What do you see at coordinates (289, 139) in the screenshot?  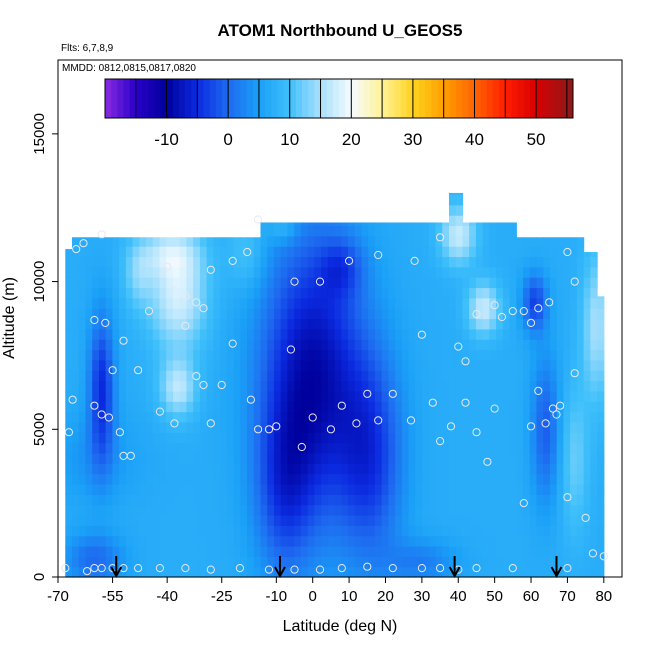 I see `colorbar-tick-label: 10` at bounding box center [289, 139].